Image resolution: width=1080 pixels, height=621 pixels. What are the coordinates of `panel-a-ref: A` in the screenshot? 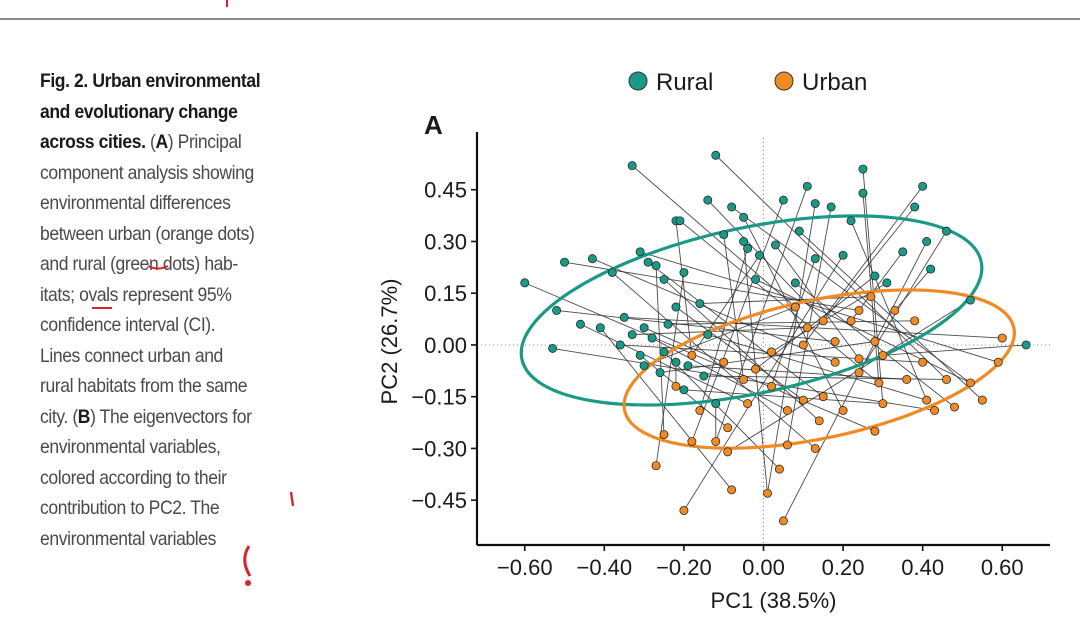 It's located at (161, 142).